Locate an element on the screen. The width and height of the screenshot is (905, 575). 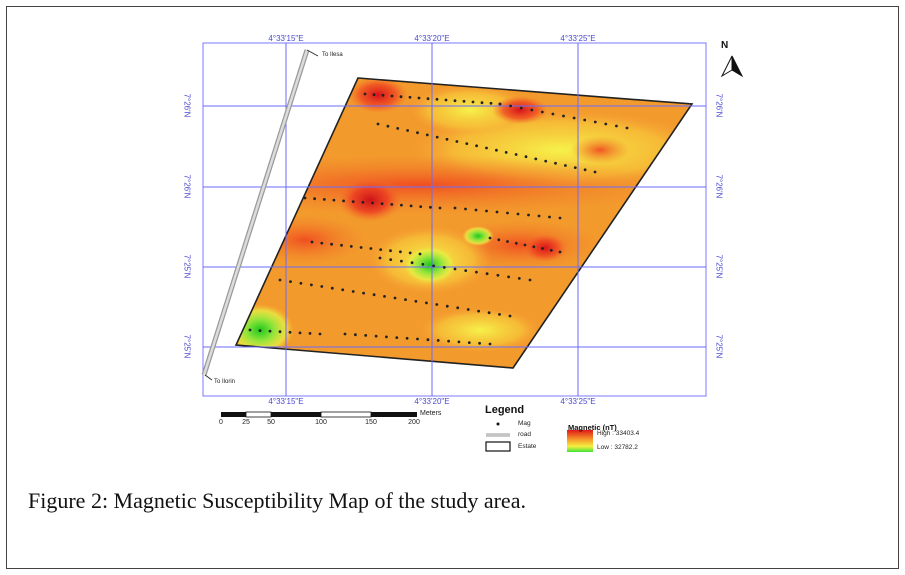
north-arrow-icon is located at coordinates (732, 66).